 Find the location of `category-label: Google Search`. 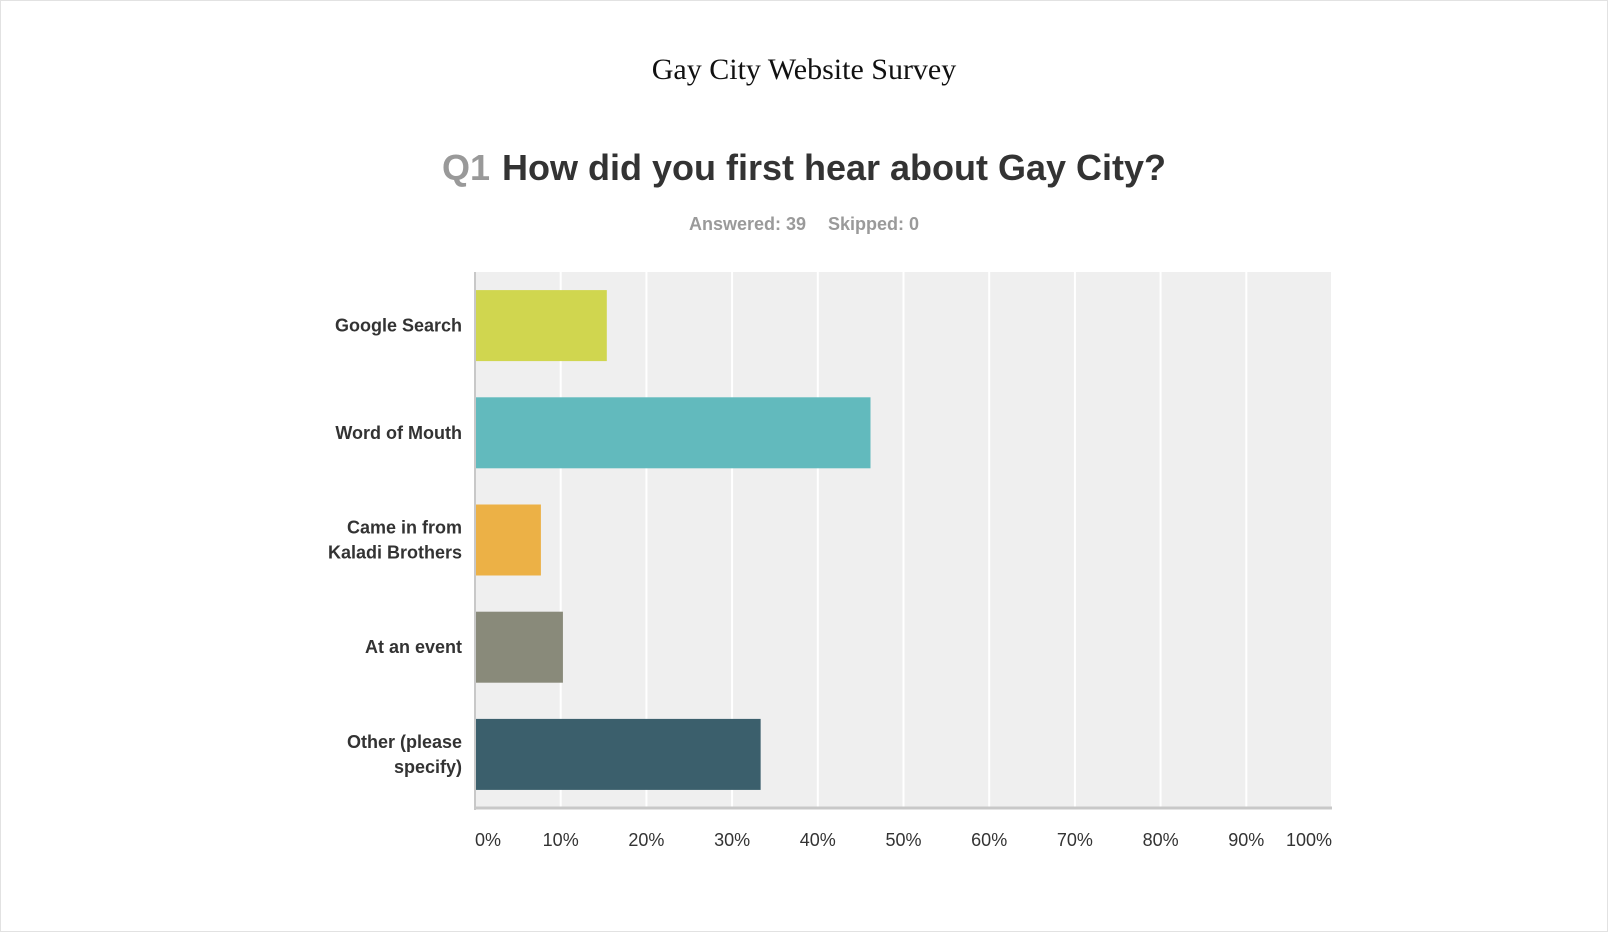

category-label: Google Search is located at coordinates (398, 326).